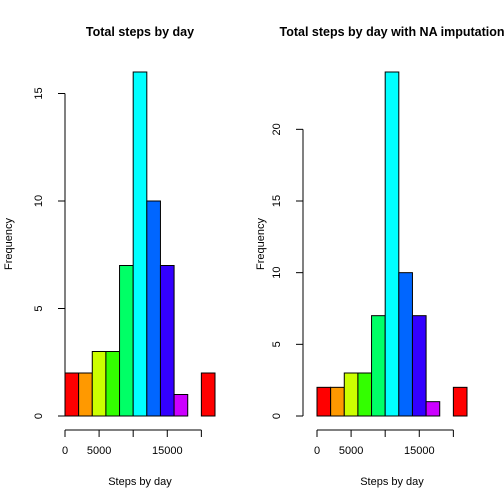  I want to click on chart-title: Total steps by day, so click(140, 32).